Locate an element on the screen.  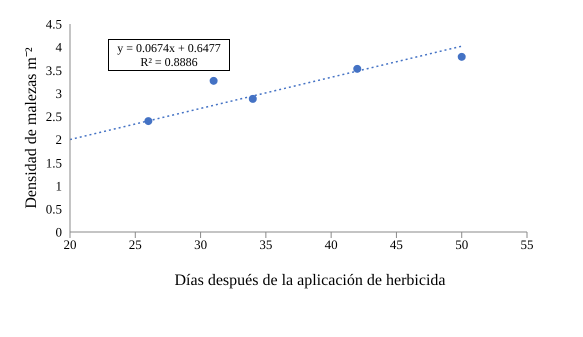
y-tick-label: 3 is located at coordinates (59, 93).